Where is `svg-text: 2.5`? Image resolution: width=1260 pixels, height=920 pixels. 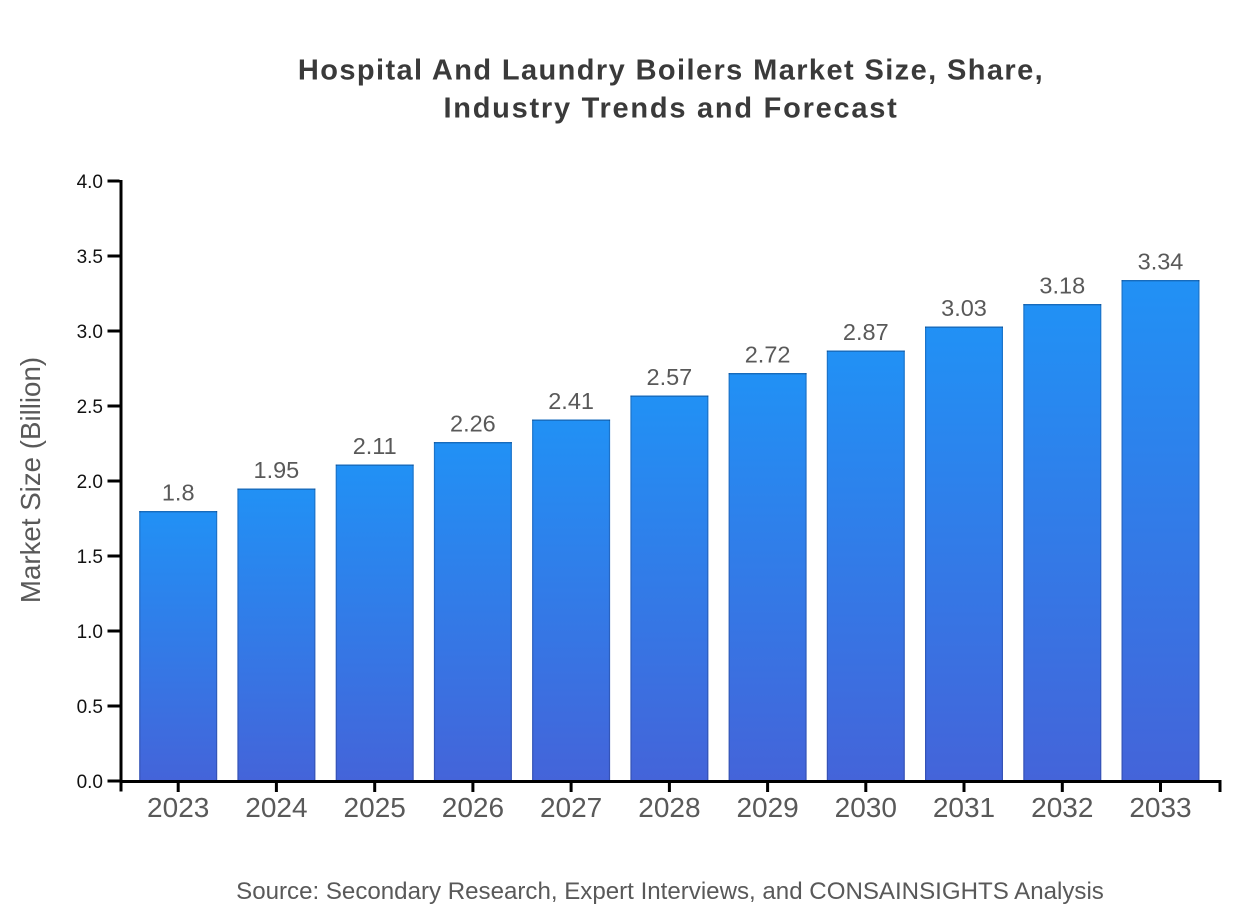
svg-text: 2.5 is located at coordinates (90, 407).